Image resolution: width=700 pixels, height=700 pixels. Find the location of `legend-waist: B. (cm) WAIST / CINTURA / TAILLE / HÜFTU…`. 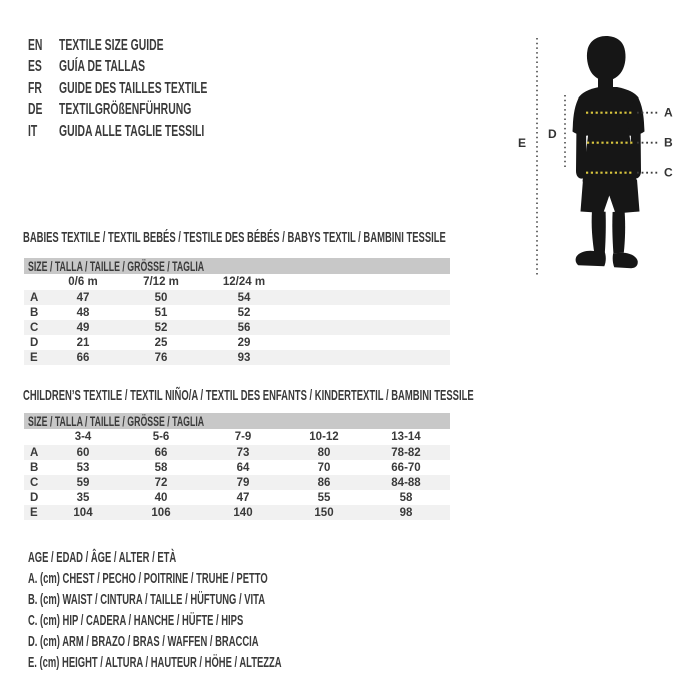

legend-waist: B. (cm) WAIST / CINTURA / TAILLE / HÜFTU… is located at coordinates (147, 599).